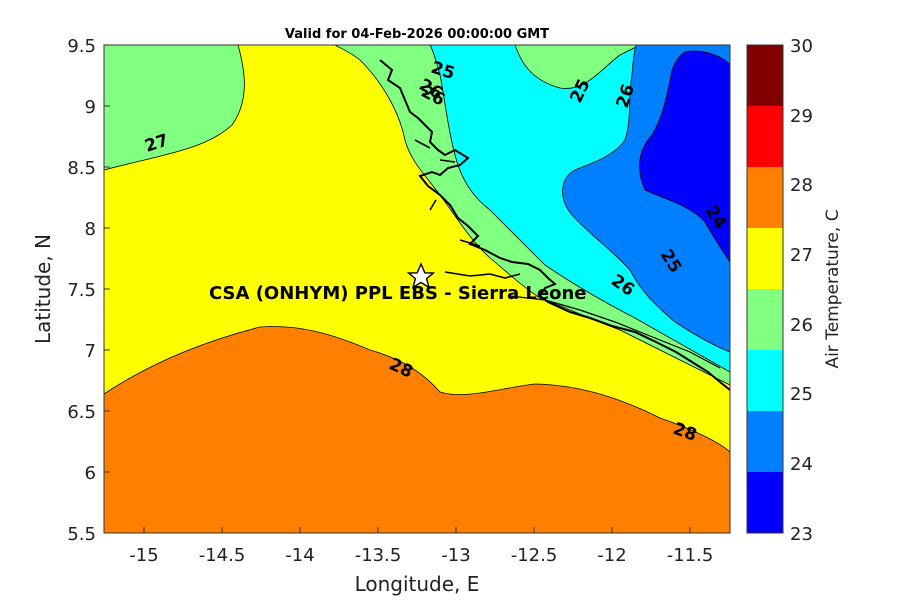  I want to click on y-axis: 9.5 9 8.5 8 7.5 7 6.5 6 5.5 Latitude, N, so click(70, 290).